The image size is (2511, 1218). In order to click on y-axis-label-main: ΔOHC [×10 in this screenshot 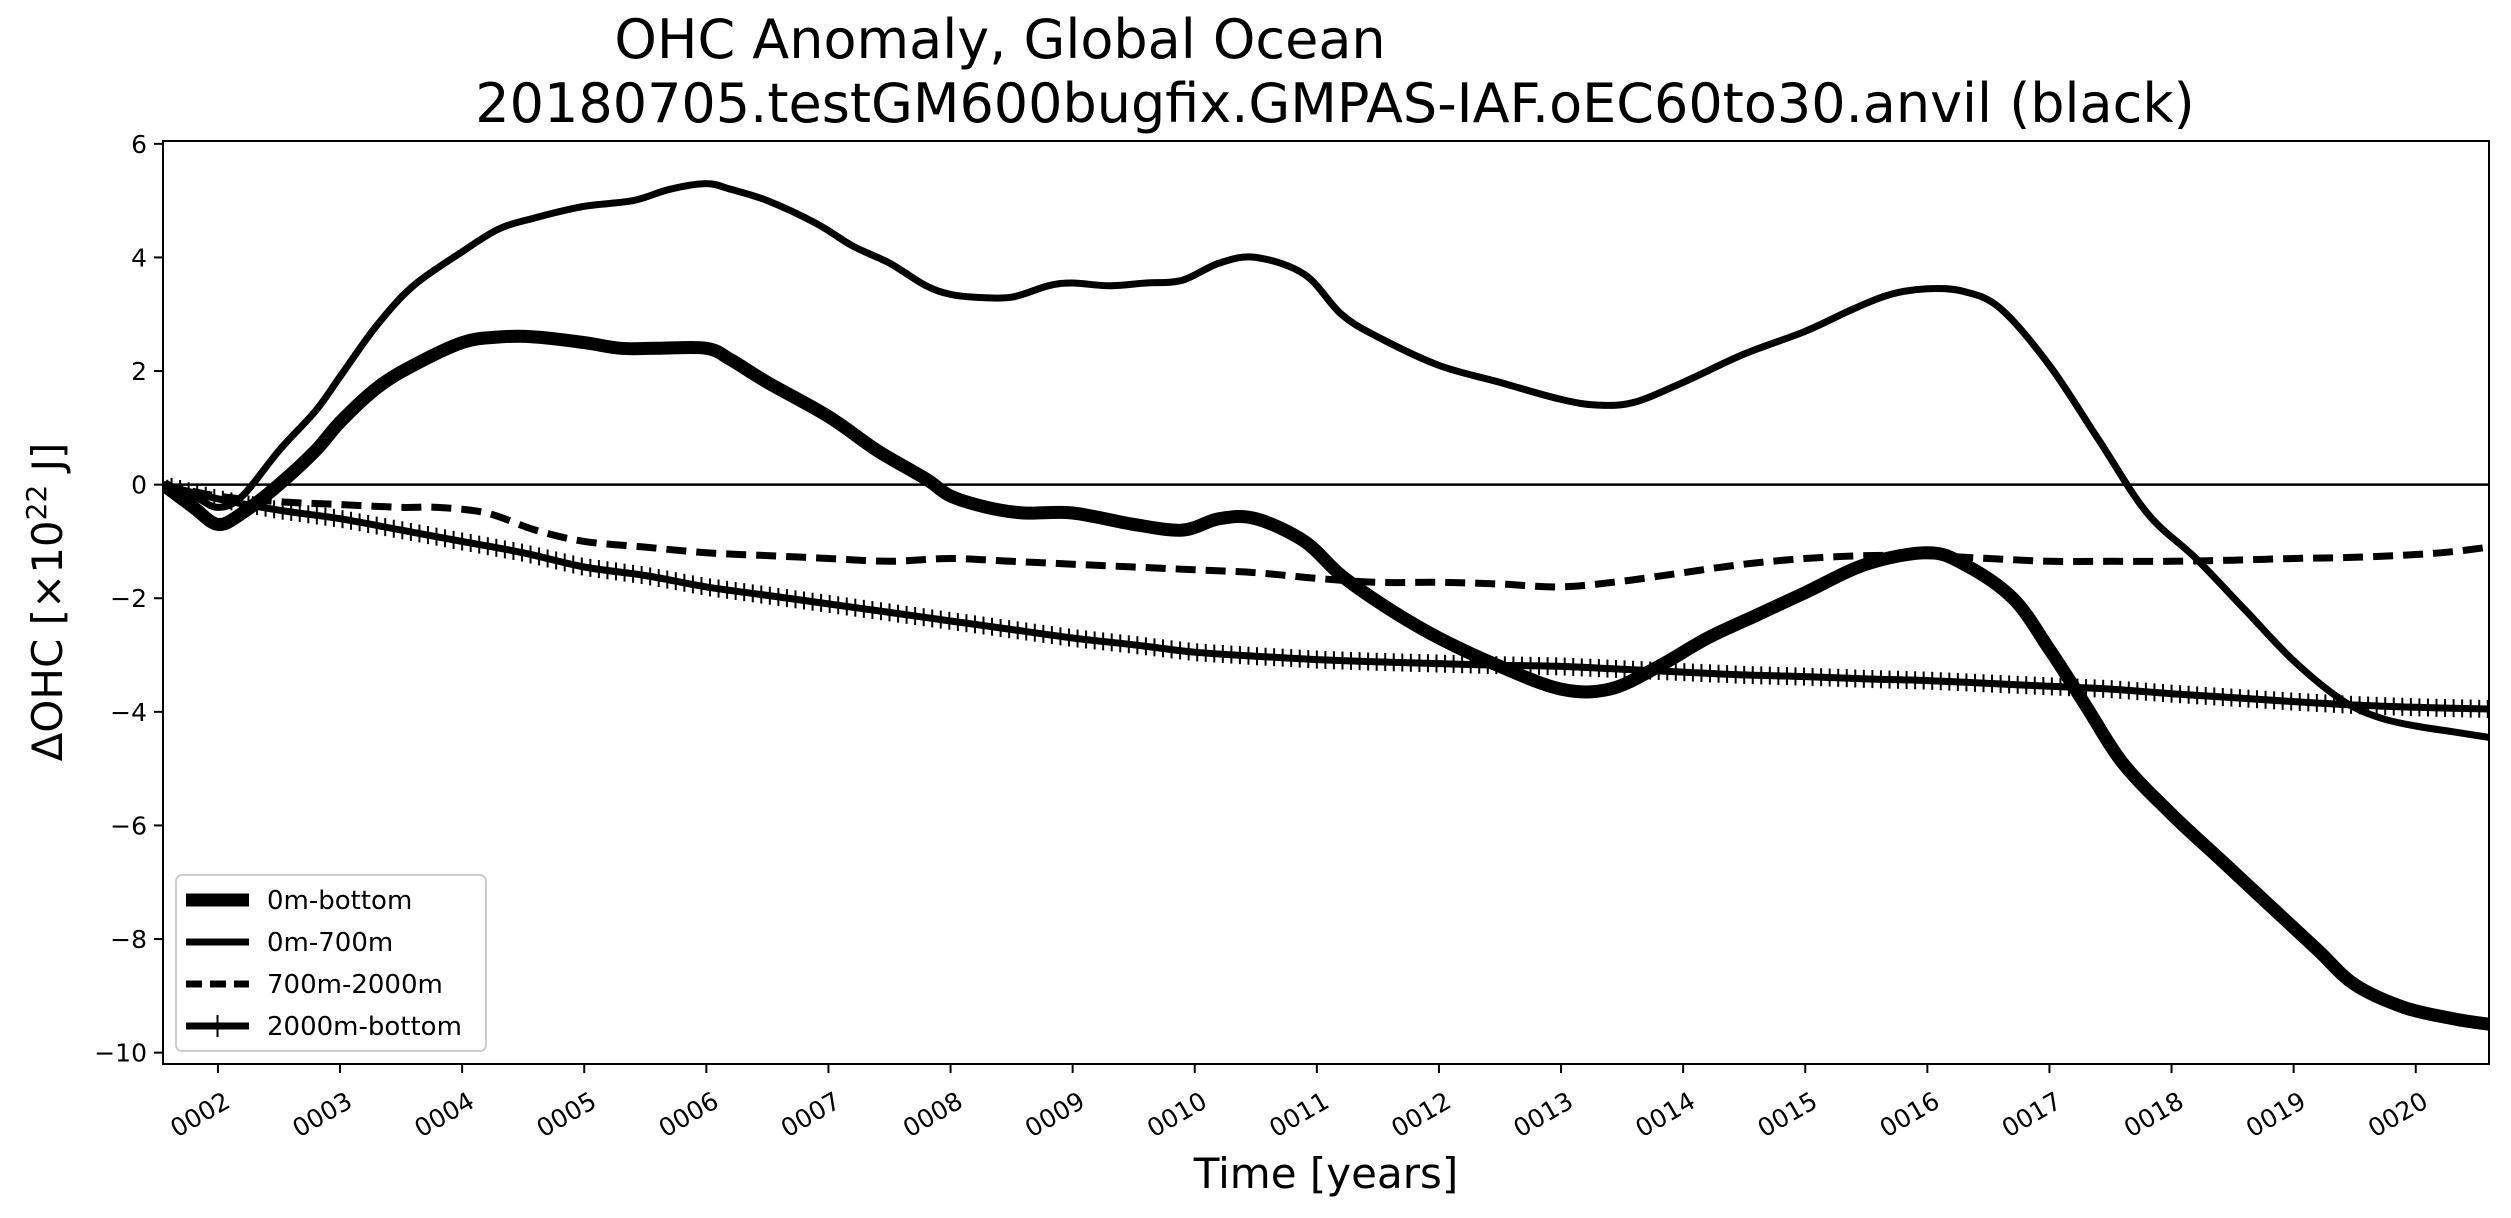, I will do `click(47, 640)`.